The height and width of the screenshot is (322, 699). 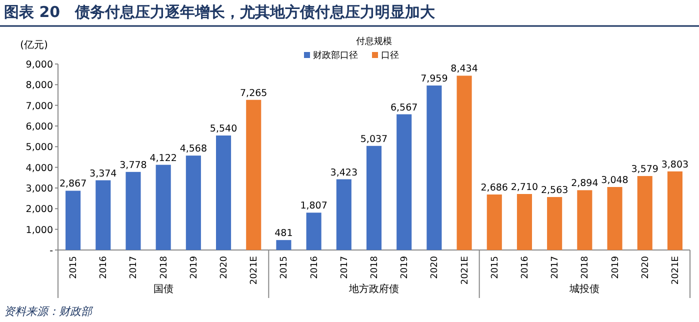 What do you see at coordinates (39, 168) in the screenshot?
I see `y-tick-label: 4,000` at bounding box center [39, 168].